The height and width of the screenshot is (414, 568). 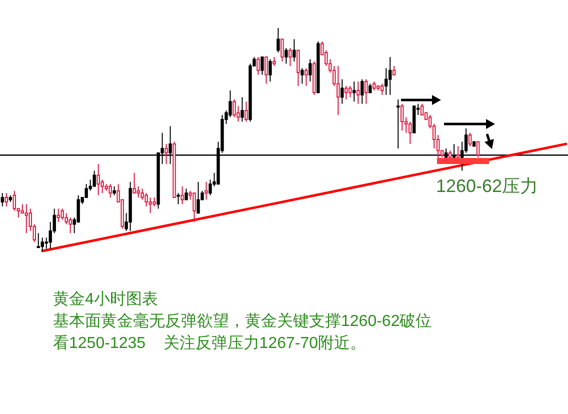 What do you see at coordinates (105, 299) in the screenshot?
I see `text: 黄金4小时图表` at bounding box center [105, 299].